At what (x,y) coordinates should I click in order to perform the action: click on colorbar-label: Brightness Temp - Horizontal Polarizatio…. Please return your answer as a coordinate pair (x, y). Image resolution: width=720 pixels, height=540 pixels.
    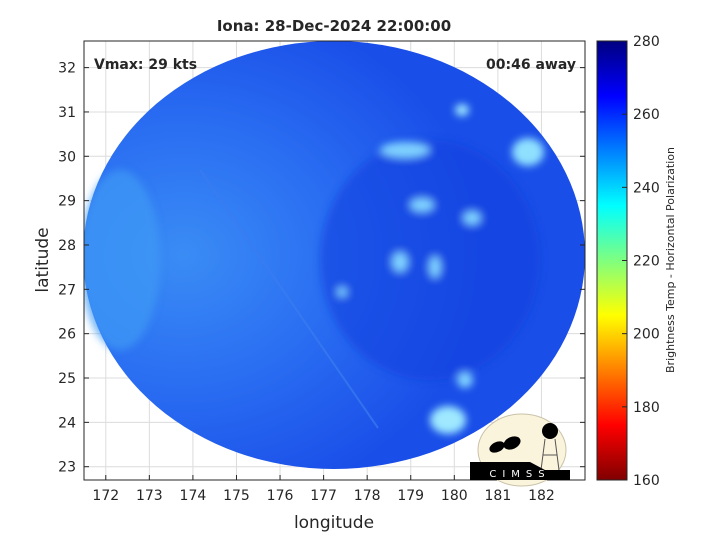
    Looking at the image, I should click on (670, 260).